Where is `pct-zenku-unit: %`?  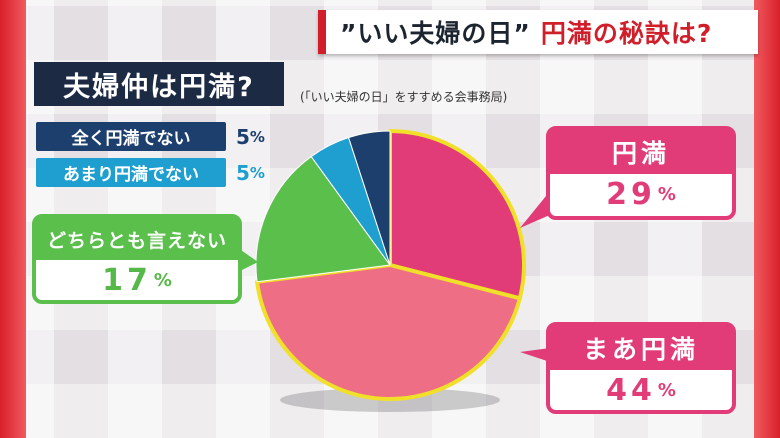 pct-zenku-unit: % is located at coordinates (257, 136).